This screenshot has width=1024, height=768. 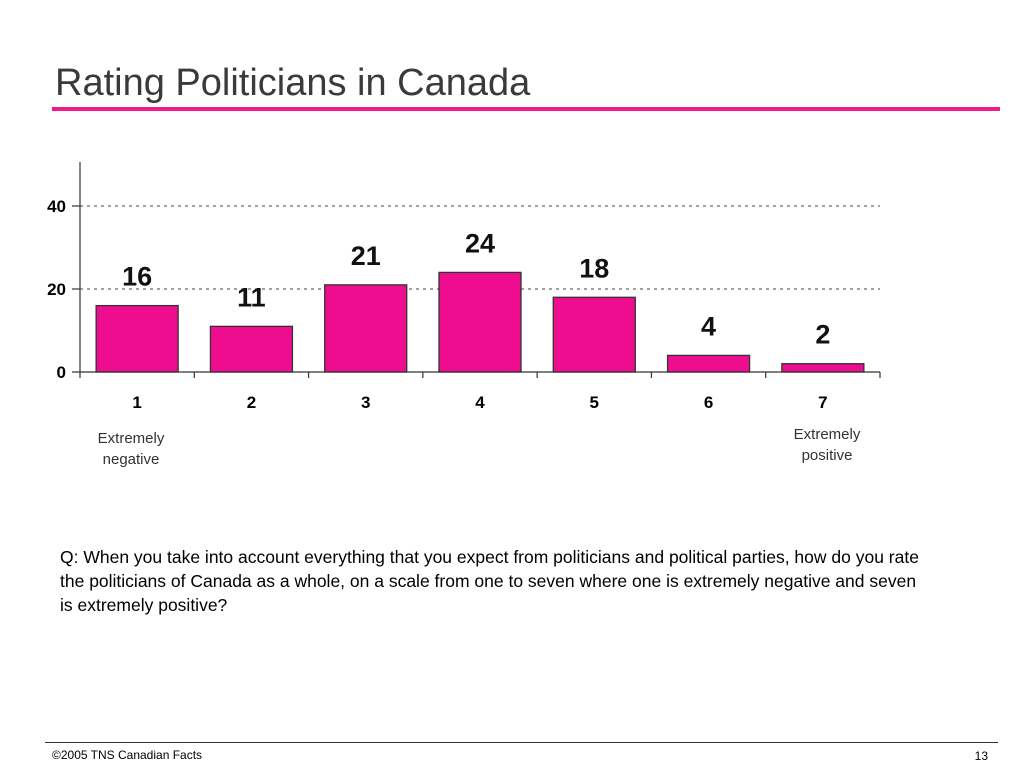 I want to click on title-underline, so click(x=526, y=109).